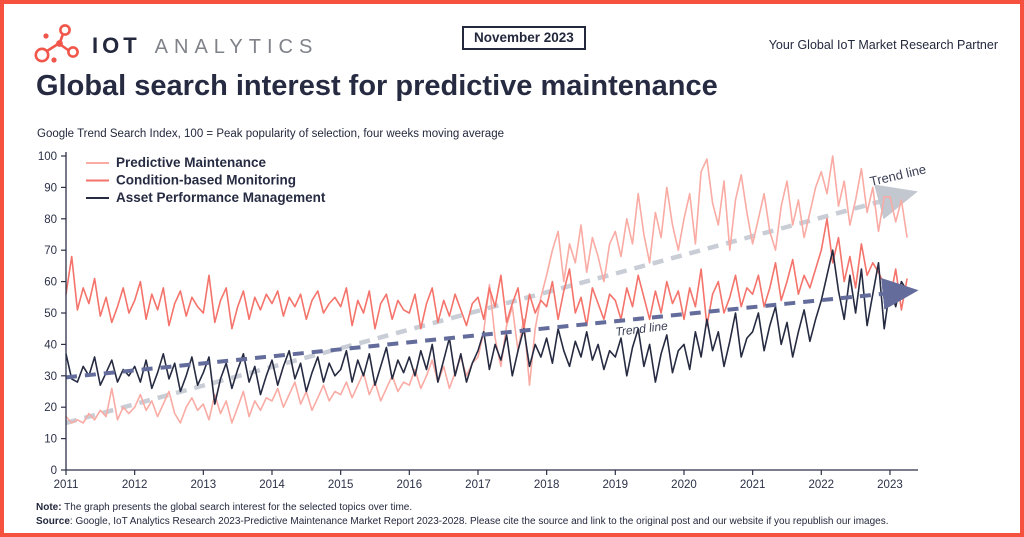 This screenshot has height=537, width=1024. What do you see at coordinates (56, 45) in the screenshot?
I see `molecule-network-icon` at bounding box center [56, 45].